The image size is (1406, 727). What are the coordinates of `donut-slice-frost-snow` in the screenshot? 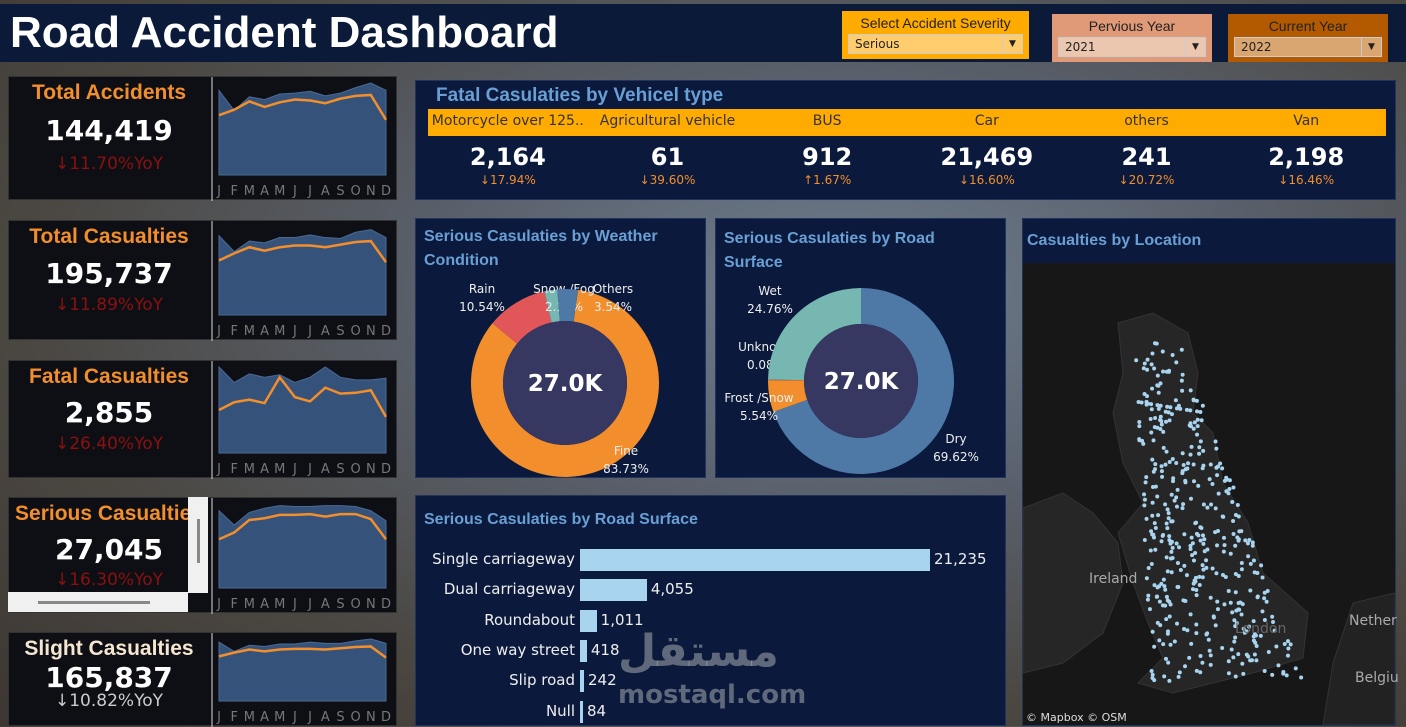 It's located at (788, 396).